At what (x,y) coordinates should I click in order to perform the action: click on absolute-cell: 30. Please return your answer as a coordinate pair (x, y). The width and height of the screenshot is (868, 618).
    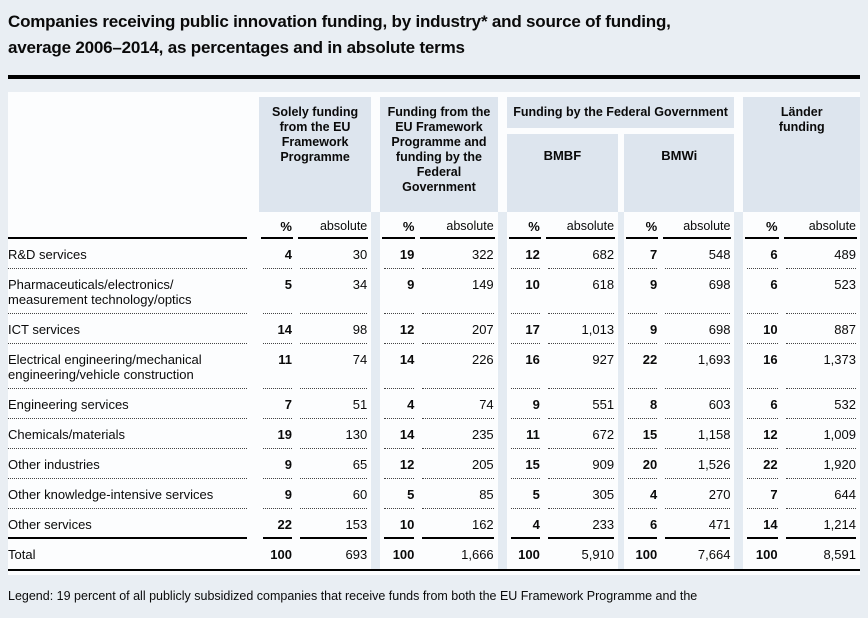
    Looking at the image, I should click on (333, 254).